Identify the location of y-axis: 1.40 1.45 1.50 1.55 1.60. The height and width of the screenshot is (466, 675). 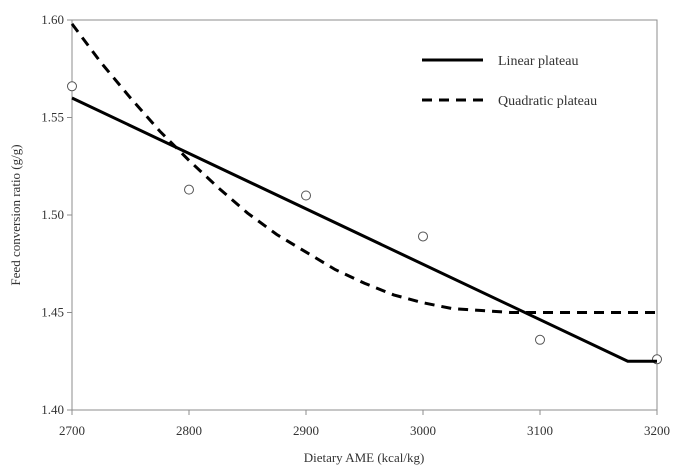
(56, 214).